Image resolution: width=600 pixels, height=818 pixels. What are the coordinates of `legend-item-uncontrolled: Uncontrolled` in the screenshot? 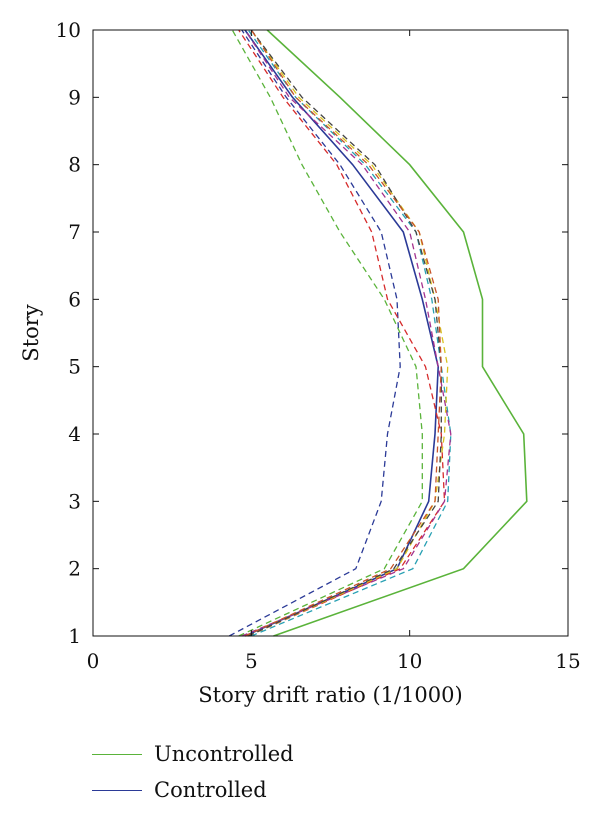 It's located at (193, 754).